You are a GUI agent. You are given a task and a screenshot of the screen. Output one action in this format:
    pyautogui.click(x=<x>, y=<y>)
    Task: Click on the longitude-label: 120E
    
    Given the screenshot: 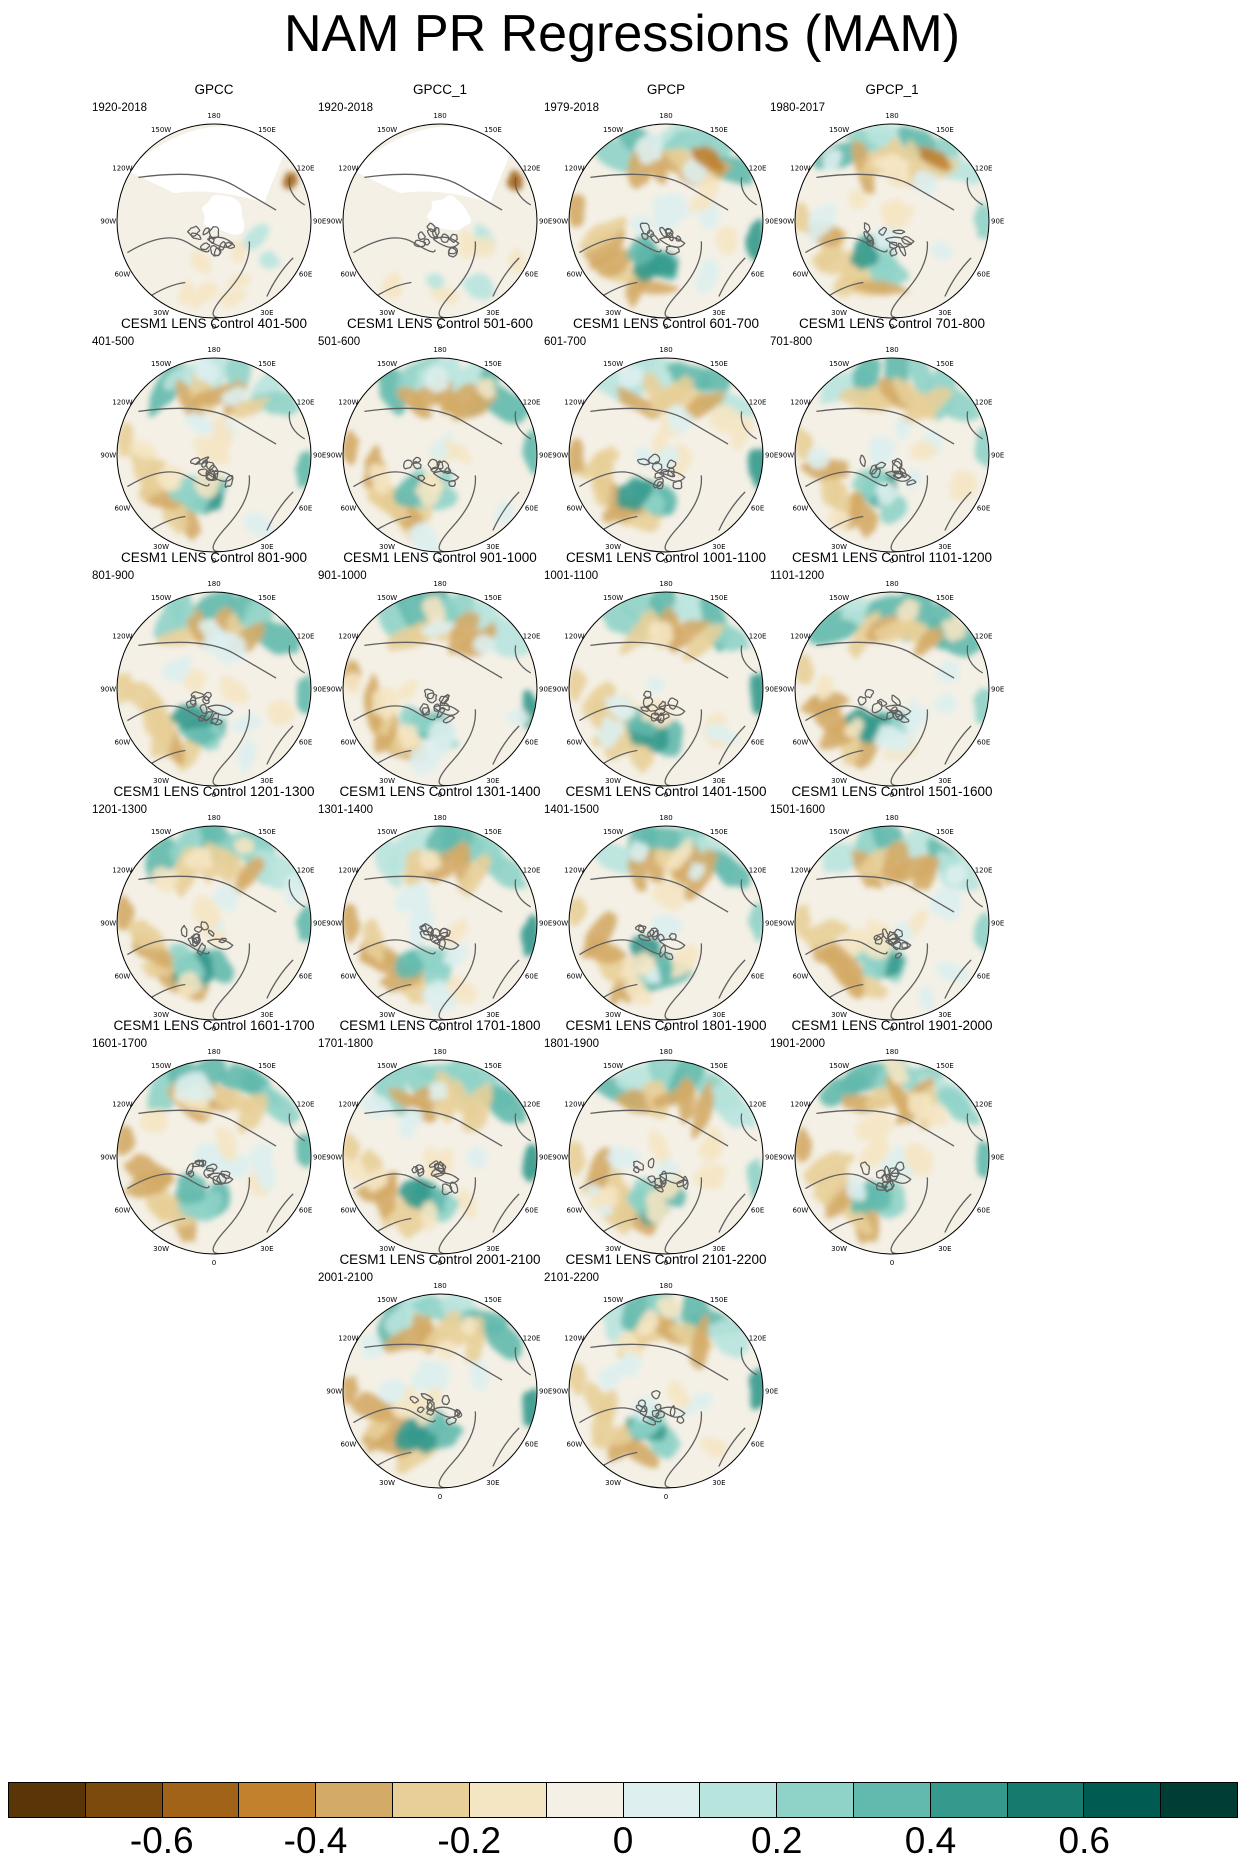 What is the action you would take?
    pyautogui.click(x=984, y=169)
    